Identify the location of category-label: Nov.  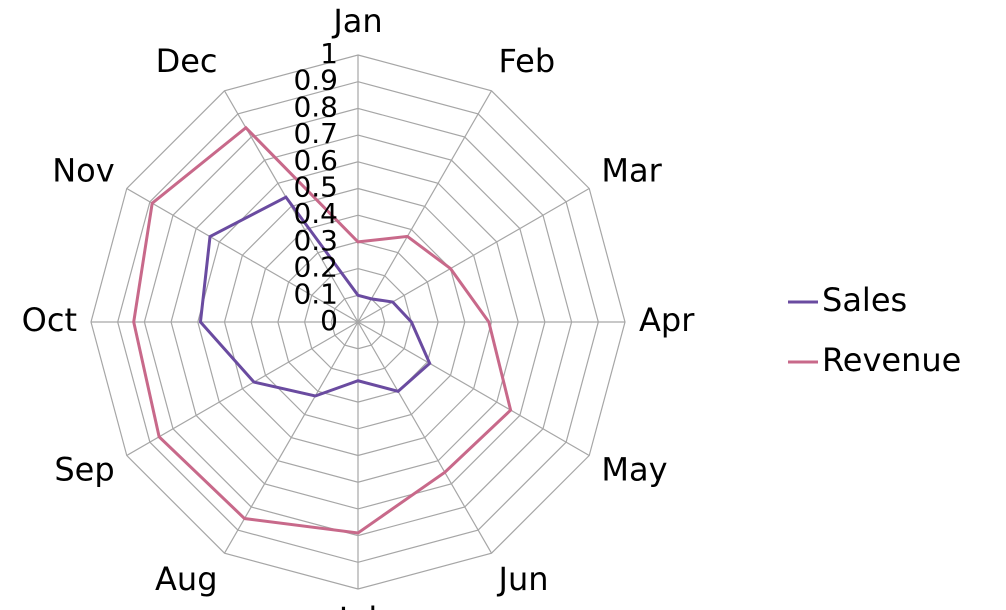
(83, 171).